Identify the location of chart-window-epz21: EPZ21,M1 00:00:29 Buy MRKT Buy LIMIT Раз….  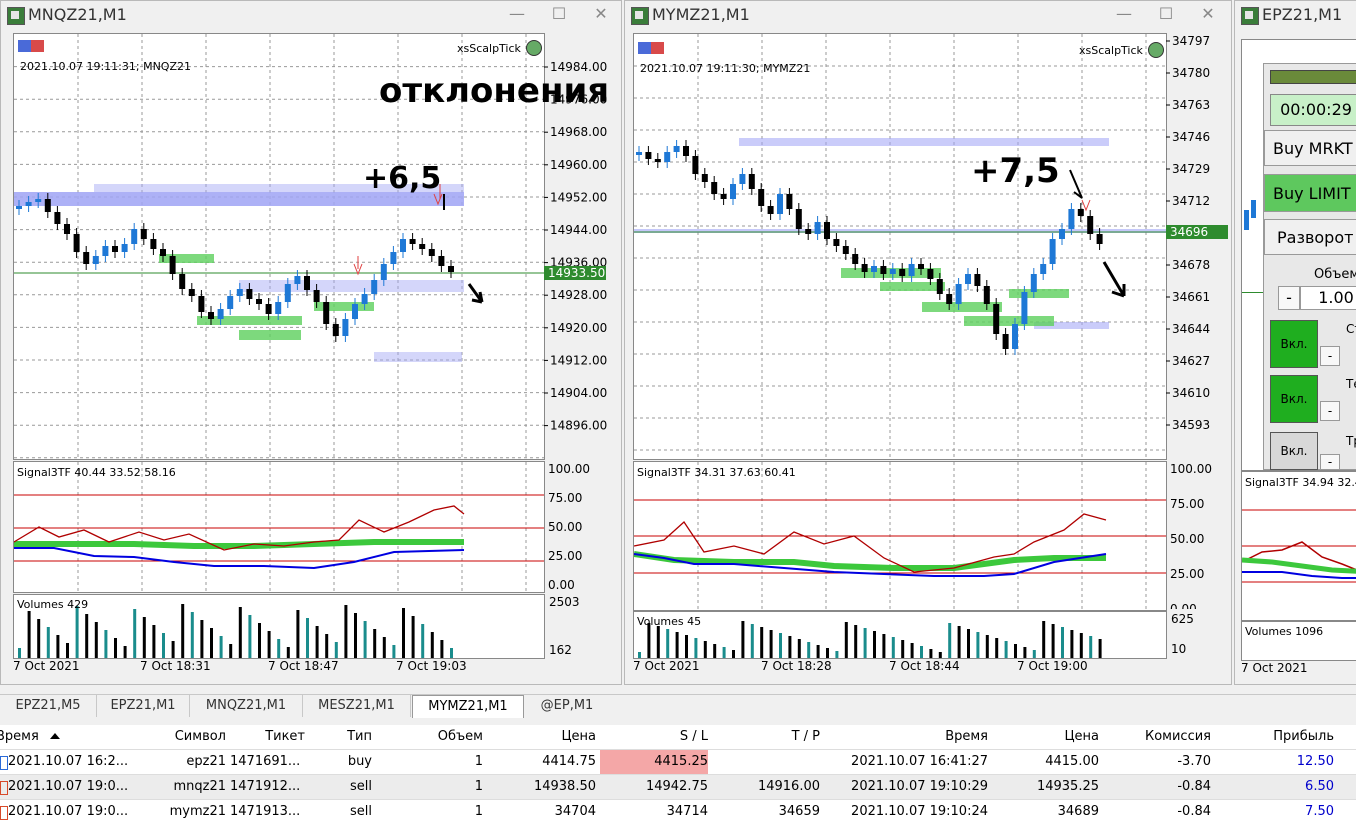
(1295, 342).